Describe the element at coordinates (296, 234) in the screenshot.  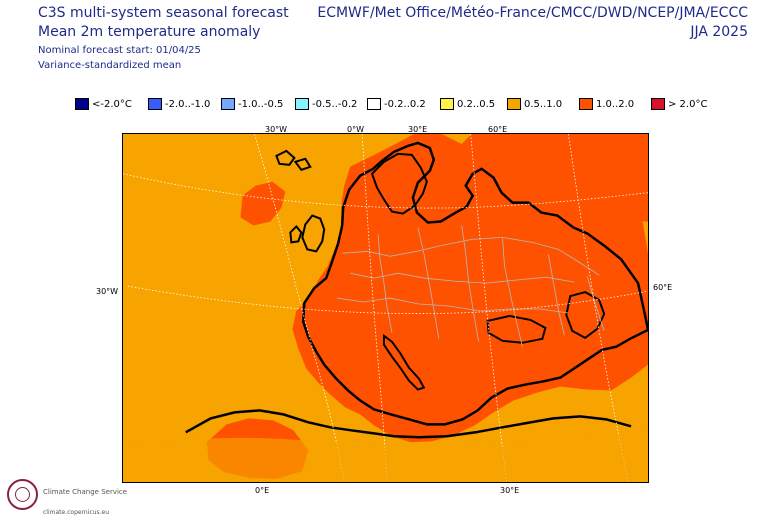
I see `coastline-ireland` at that location.